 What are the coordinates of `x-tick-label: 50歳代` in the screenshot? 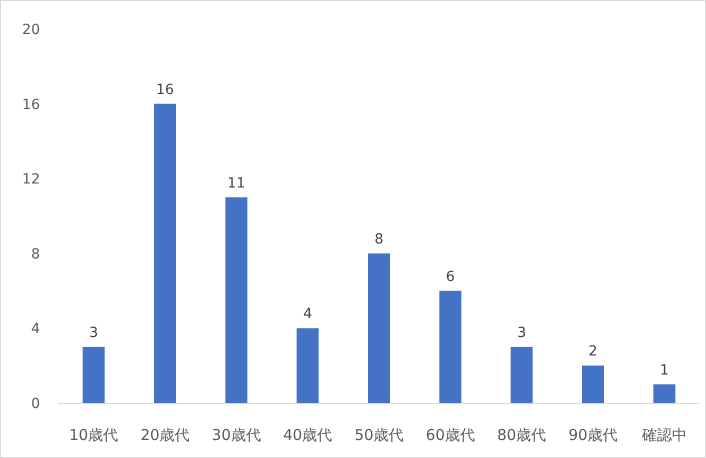 It's located at (379, 435).